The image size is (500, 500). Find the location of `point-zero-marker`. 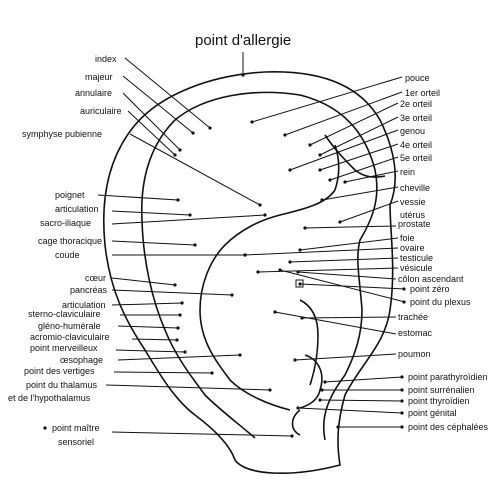

point-zero-marker is located at coordinates (299, 283).